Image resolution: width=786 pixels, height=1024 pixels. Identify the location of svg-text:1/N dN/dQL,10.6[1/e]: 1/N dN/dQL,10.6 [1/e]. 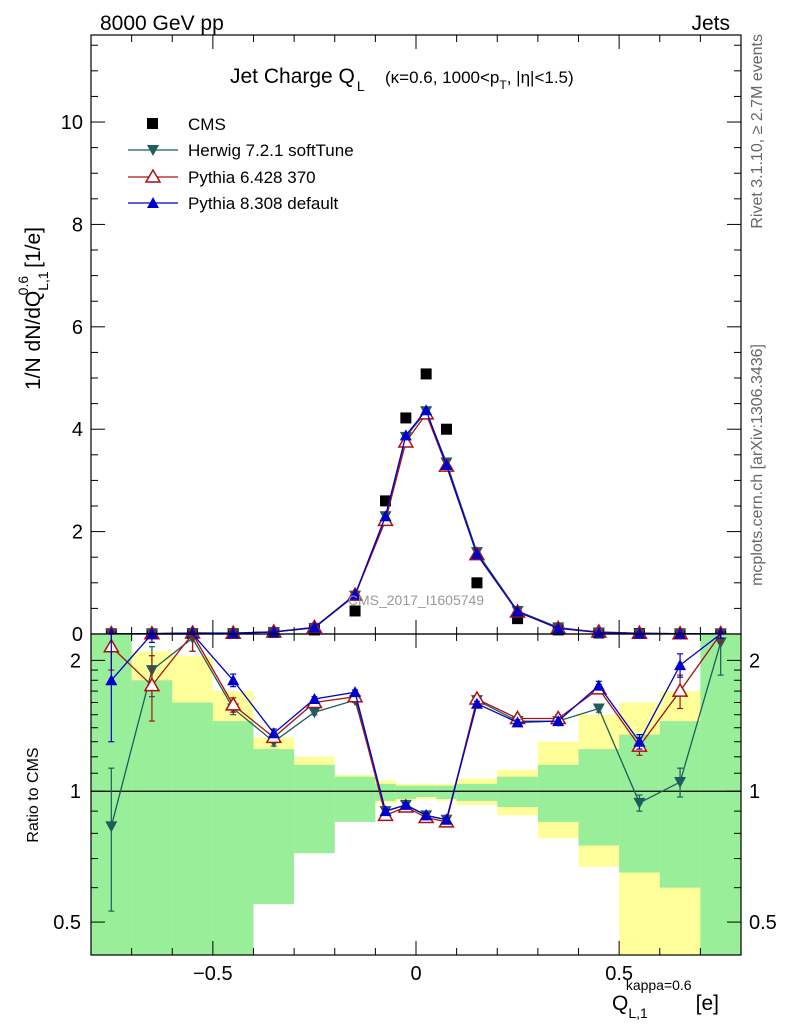
(33, 308).